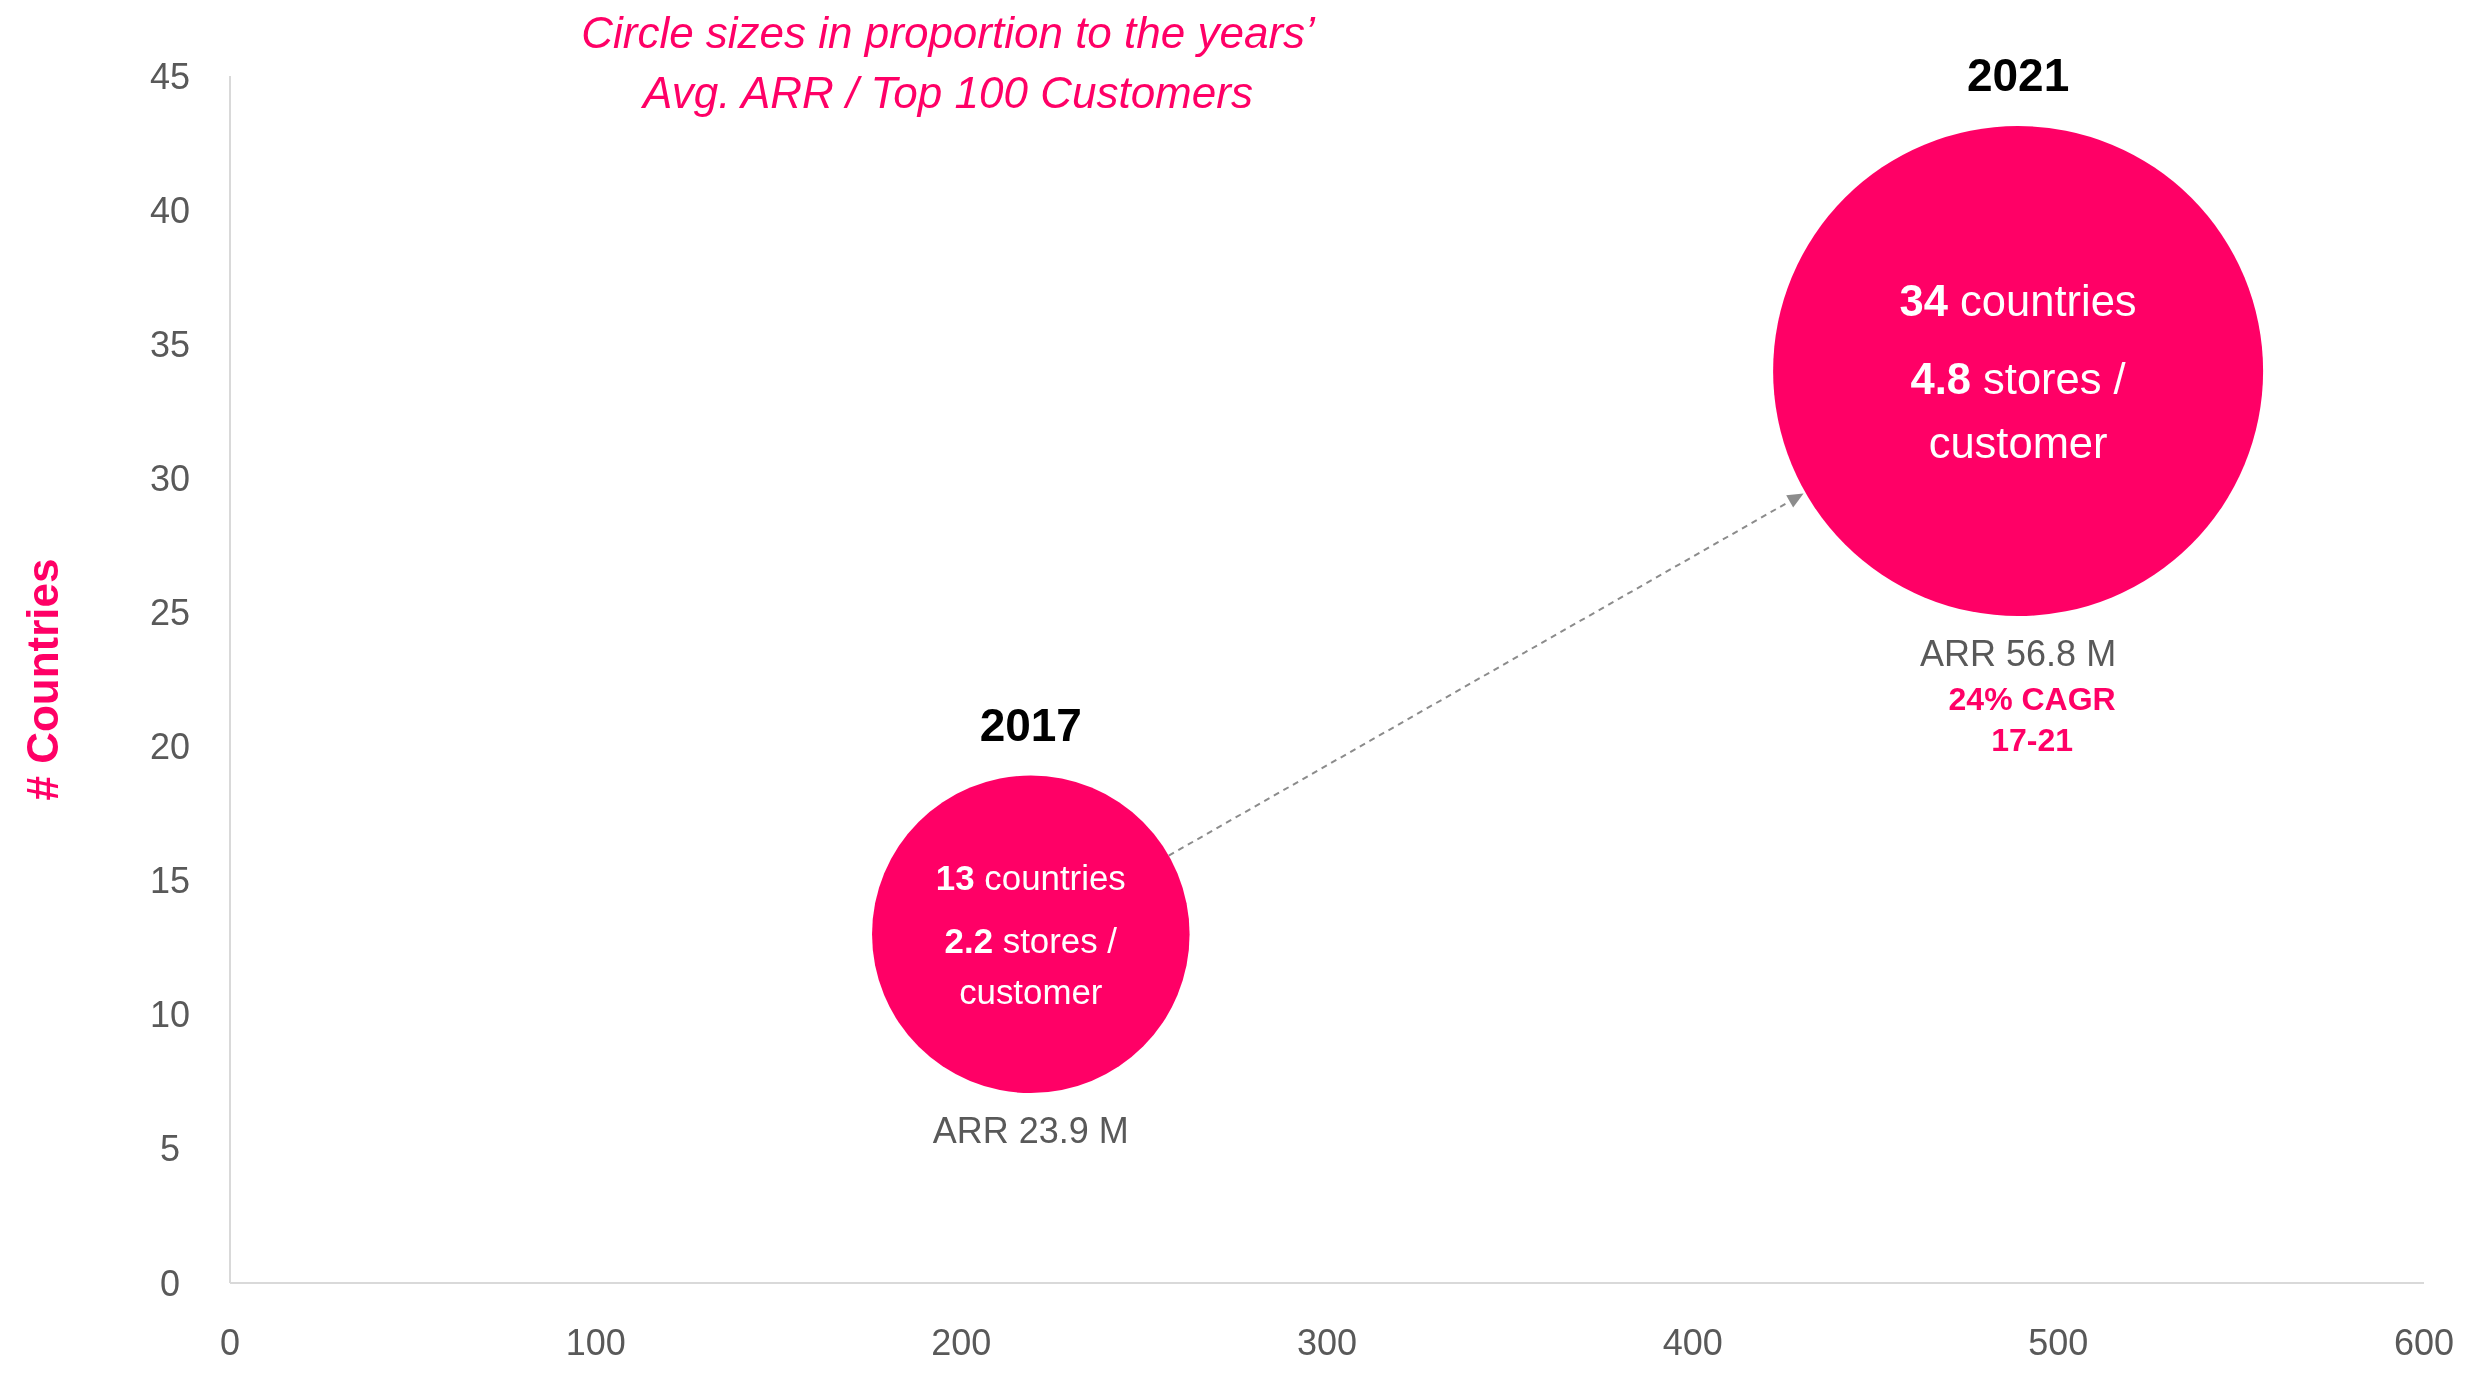 The width and height of the screenshot is (2483, 1375). What do you see at coordinates (170, 344) in the screenshot?
I see `y-tick-label: 35` at bounding box center [170, 344].